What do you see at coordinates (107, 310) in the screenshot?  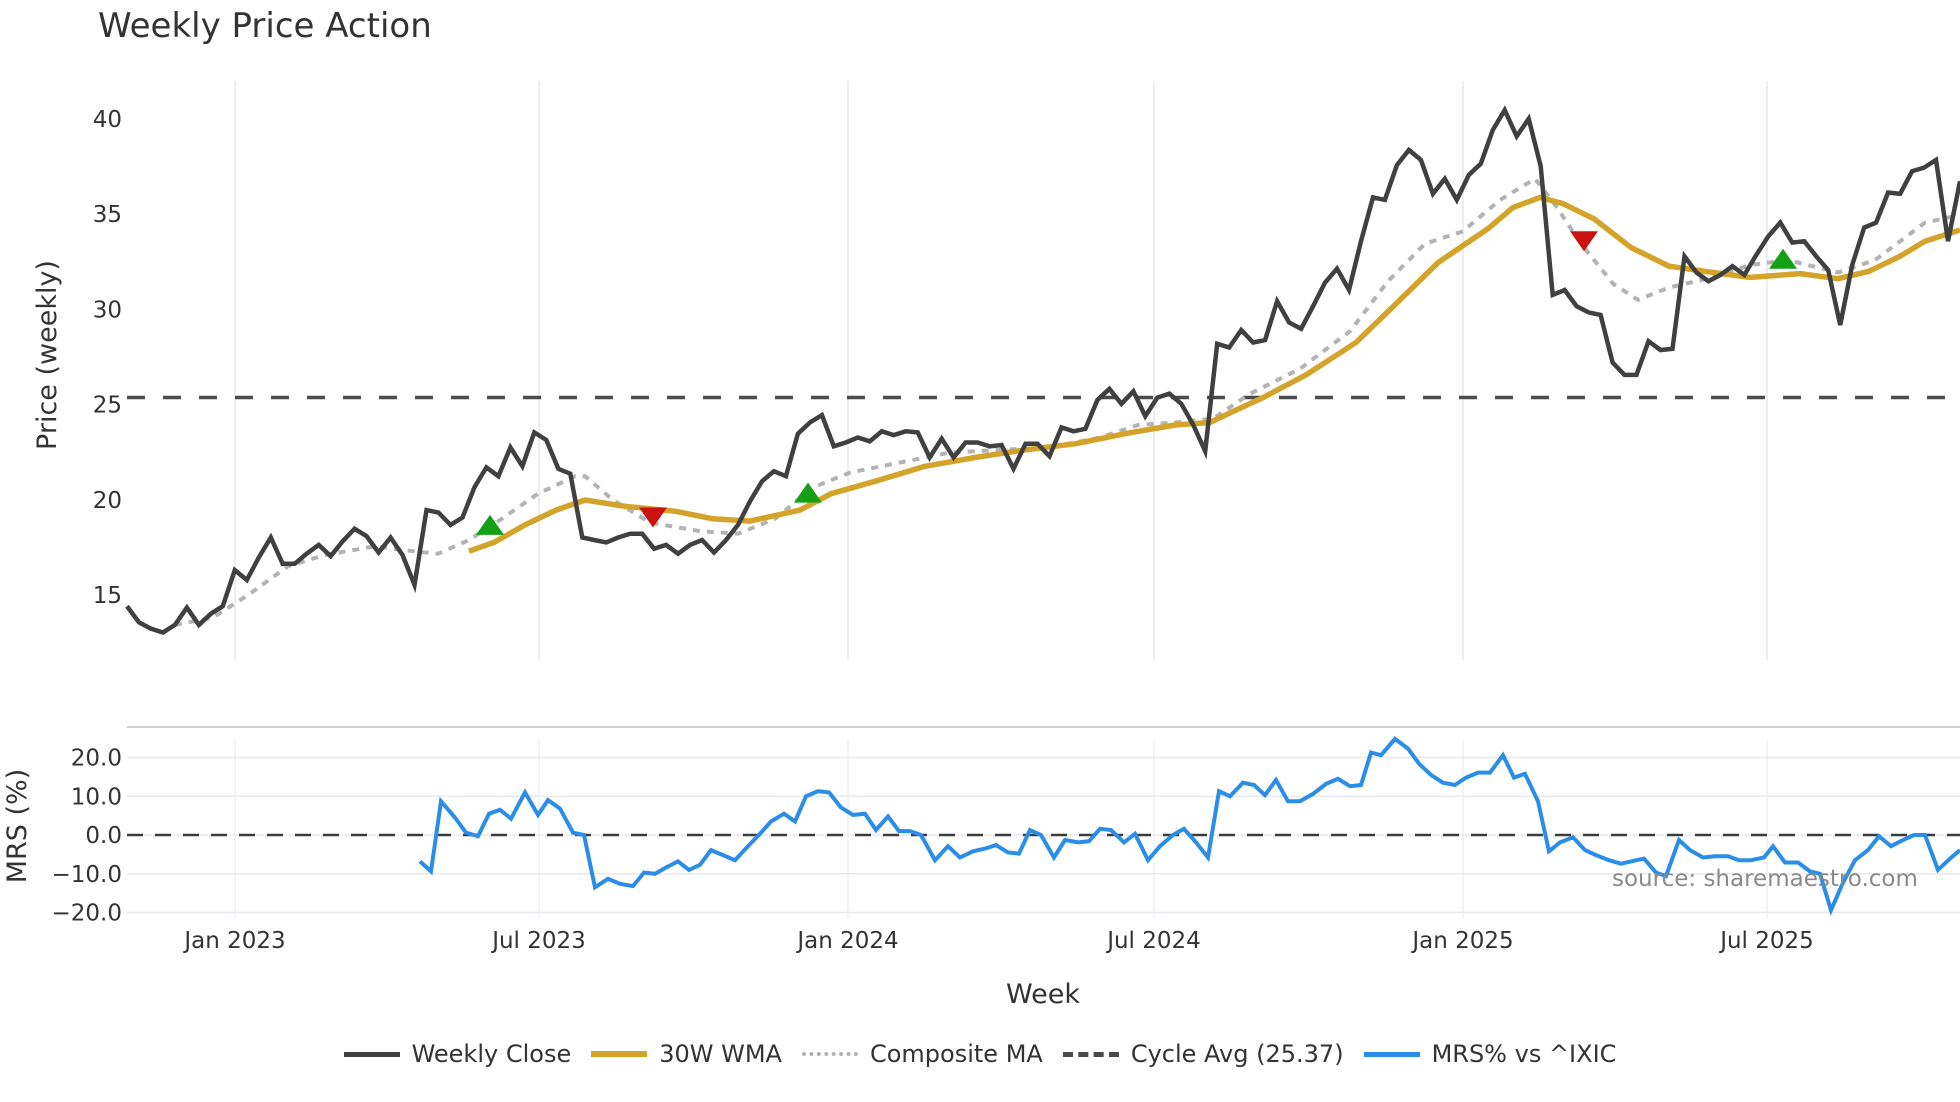 I see `price-y-tick: 30` at bounding box center [107, 310].